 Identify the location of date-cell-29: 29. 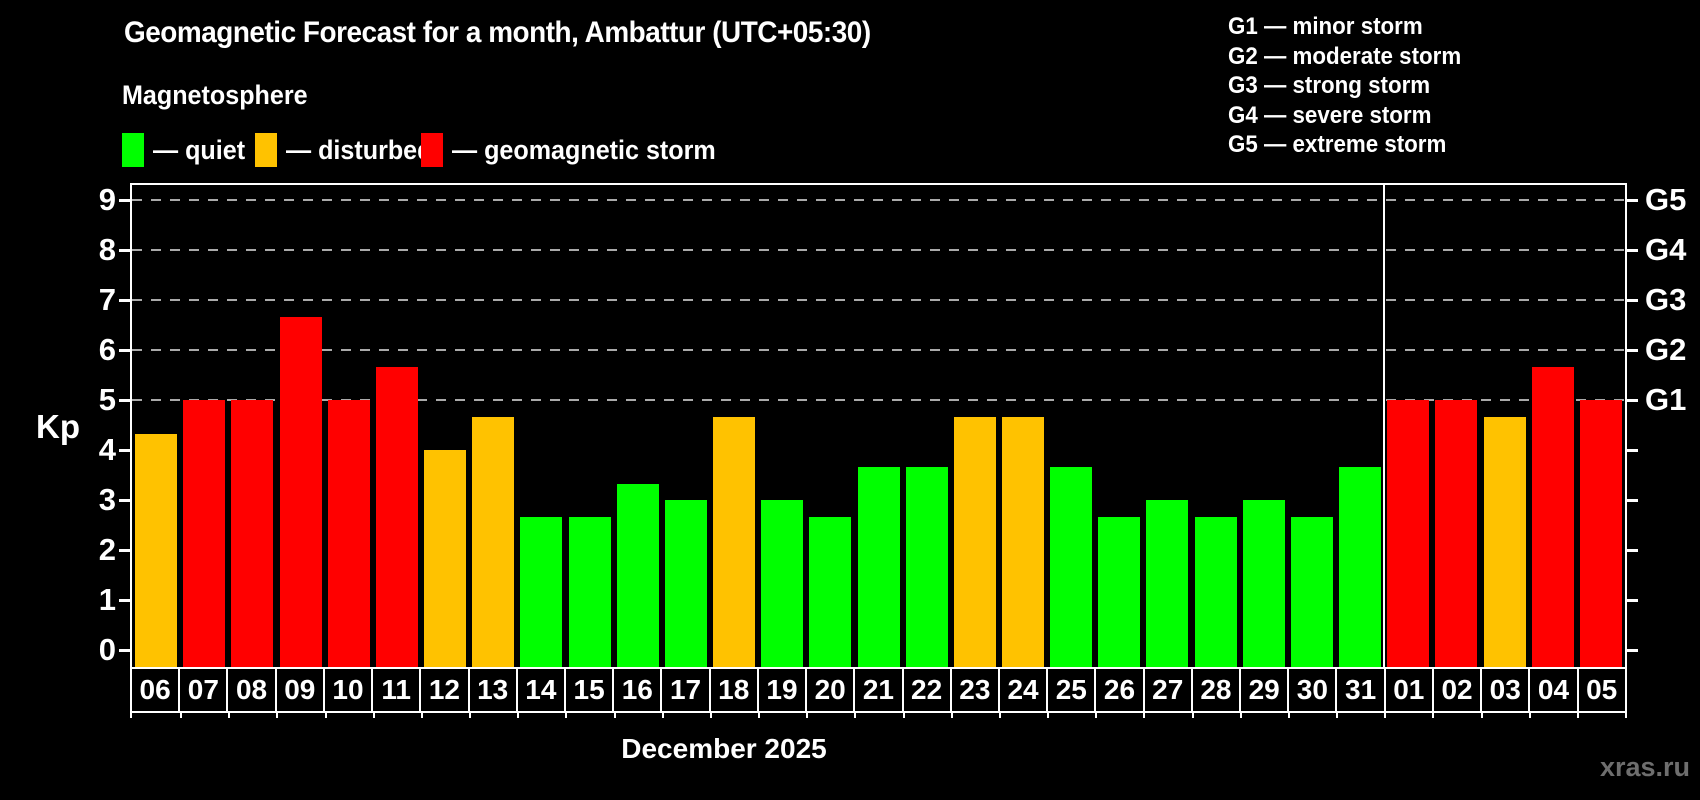
(1265, 690).